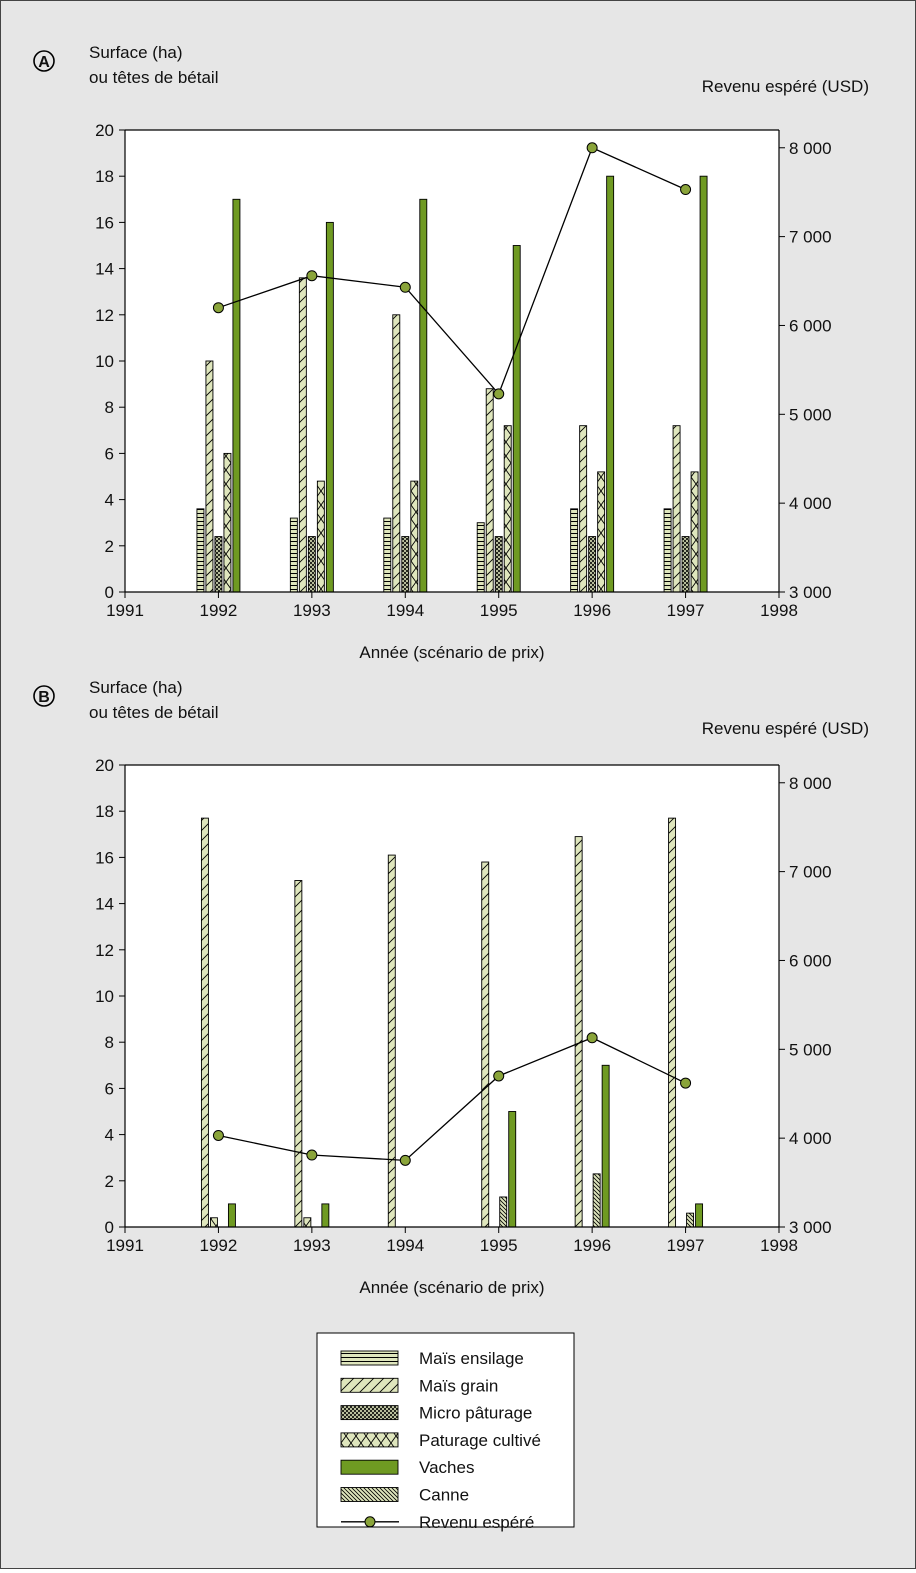  What do you see at coordinates (810, 872) in the screenshot?
I see `y2-tick-label: 7 000` at bounding box center [810, 872].